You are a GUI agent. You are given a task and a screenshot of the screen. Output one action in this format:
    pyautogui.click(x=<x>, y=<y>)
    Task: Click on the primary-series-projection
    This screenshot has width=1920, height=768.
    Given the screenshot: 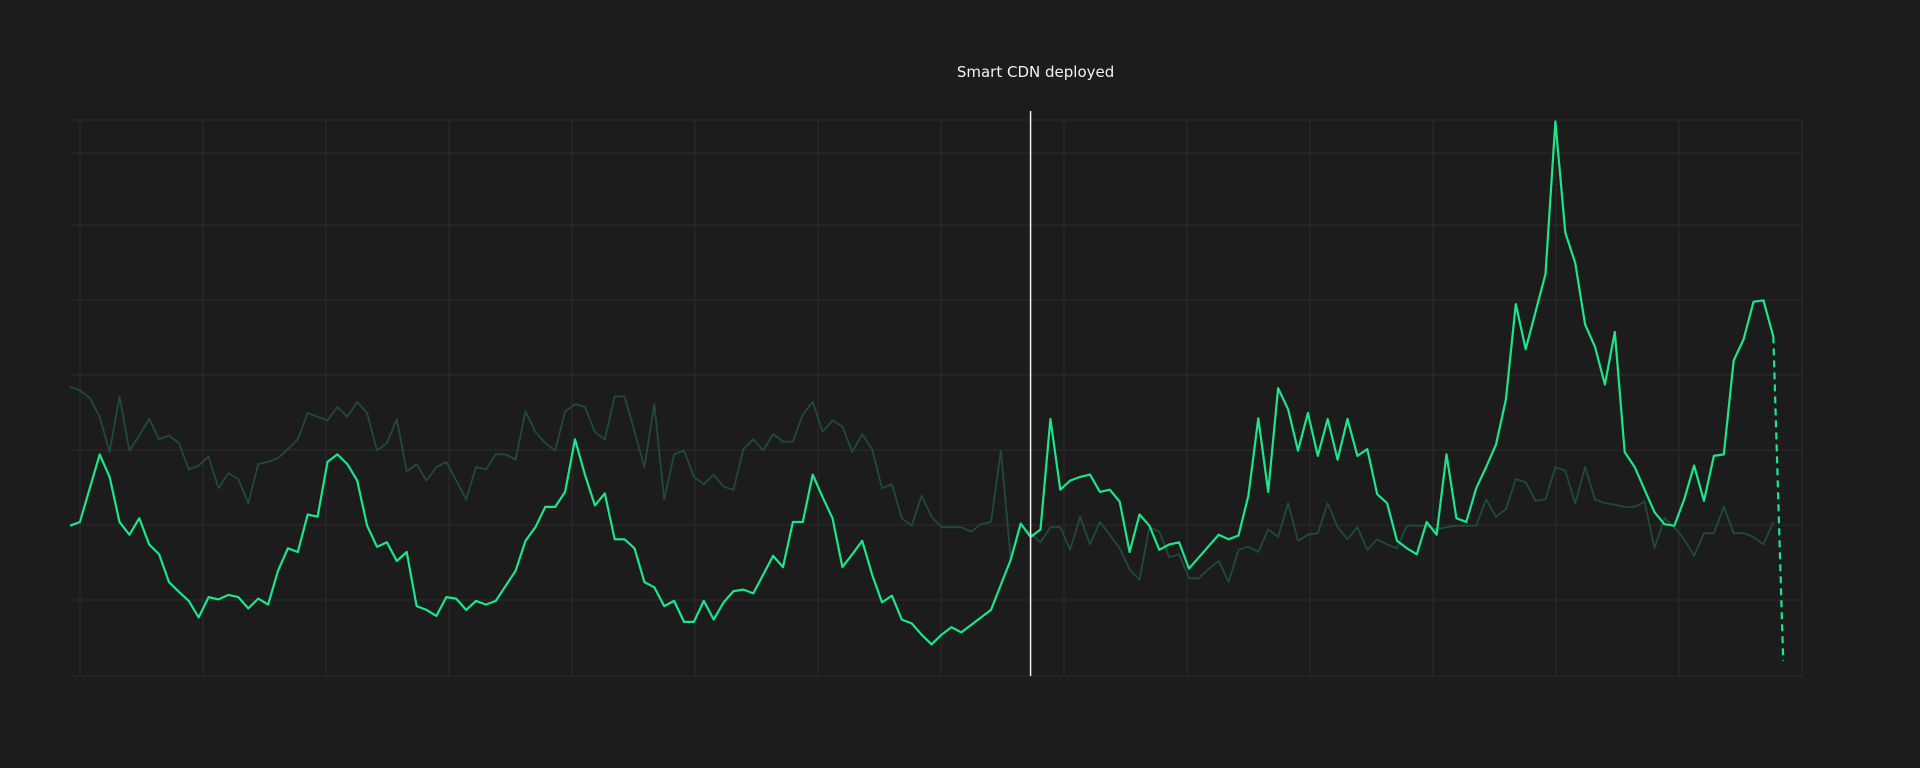 What is the action you would take?
    pyautogui.click(x=1778, y=499)
    